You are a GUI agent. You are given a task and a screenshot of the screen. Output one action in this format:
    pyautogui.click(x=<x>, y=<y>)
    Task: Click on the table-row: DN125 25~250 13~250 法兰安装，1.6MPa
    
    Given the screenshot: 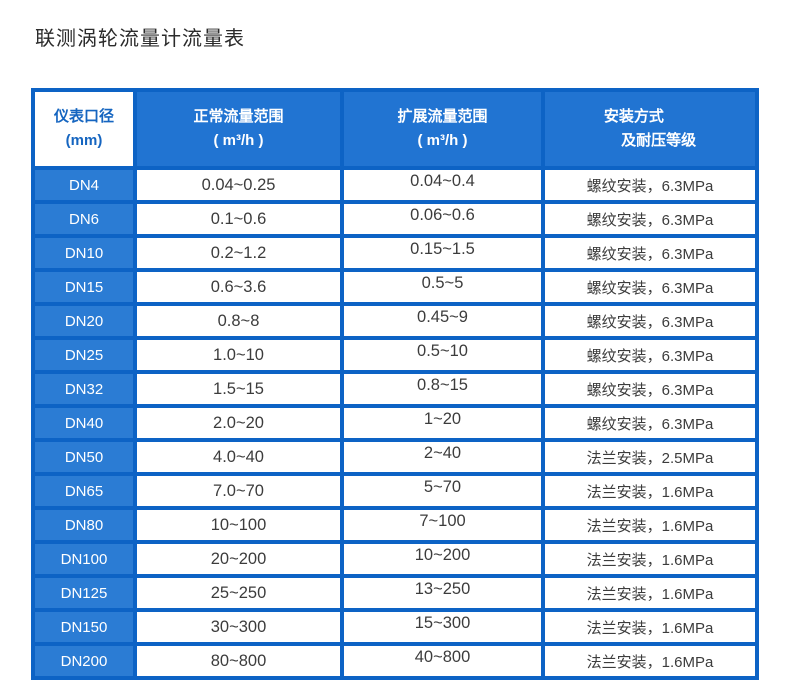 What is the action you would take?
    pyautogui.click(x=395, y=593)
    